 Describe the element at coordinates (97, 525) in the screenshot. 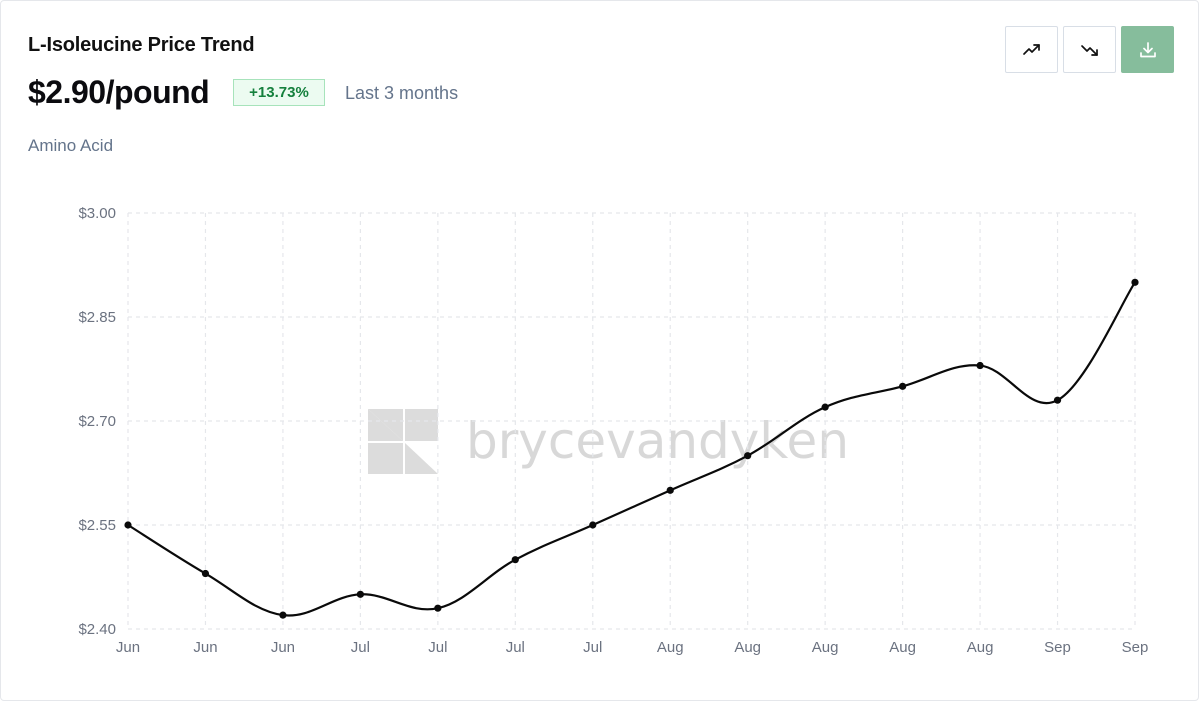

I see `y-tick-label: $2.55` at that location.